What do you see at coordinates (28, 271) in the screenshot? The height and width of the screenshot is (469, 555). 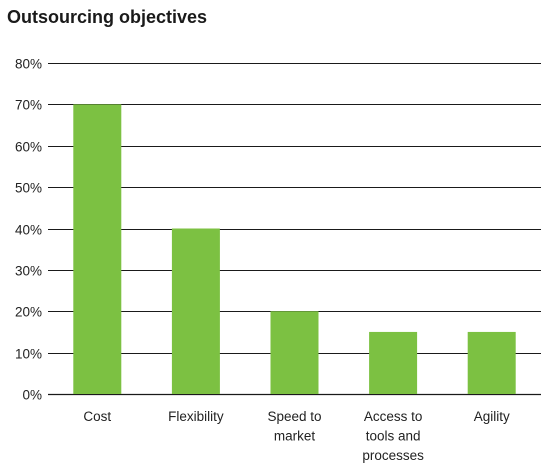 I see `y-tick-label: 30%` at bounding box center [28, 271].